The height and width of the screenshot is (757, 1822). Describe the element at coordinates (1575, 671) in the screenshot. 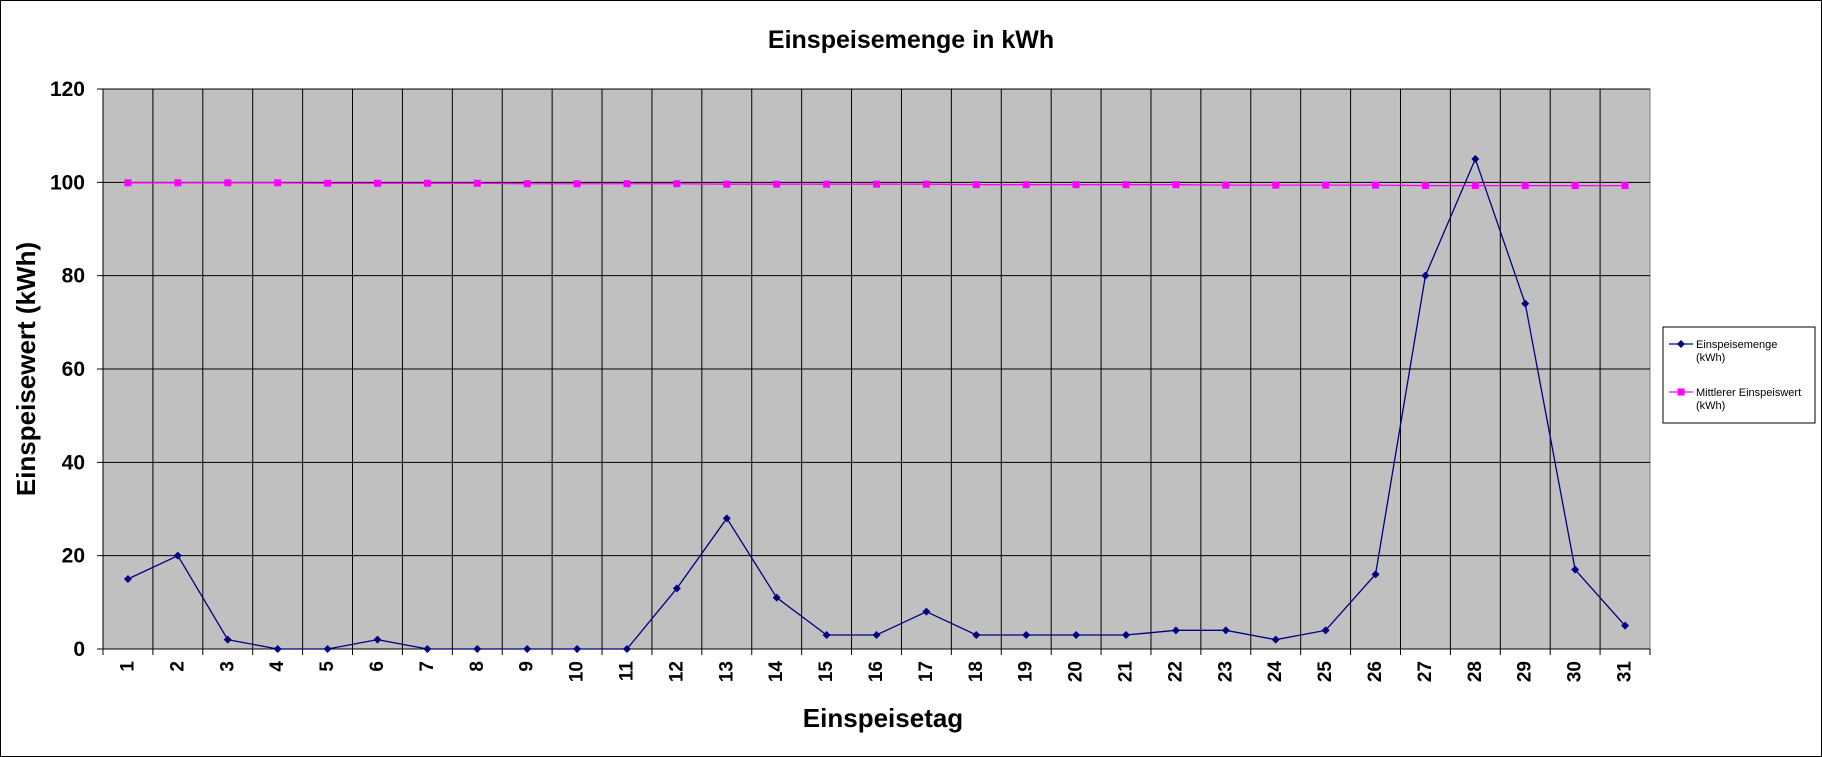

I see `x-tick-label: 30` at that location.